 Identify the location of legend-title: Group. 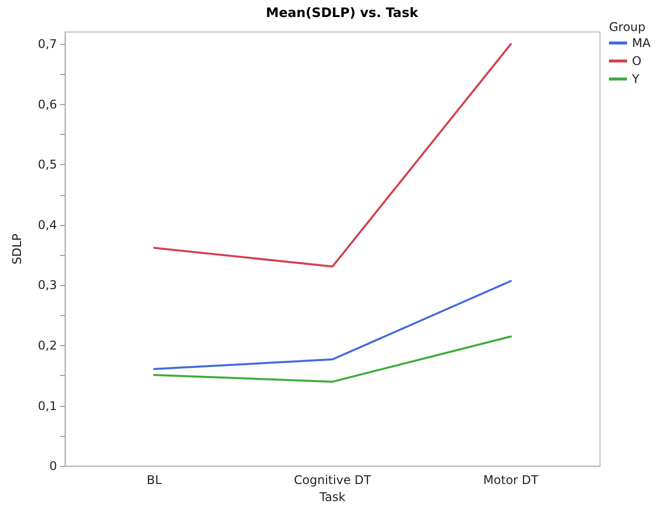
(627, 27).